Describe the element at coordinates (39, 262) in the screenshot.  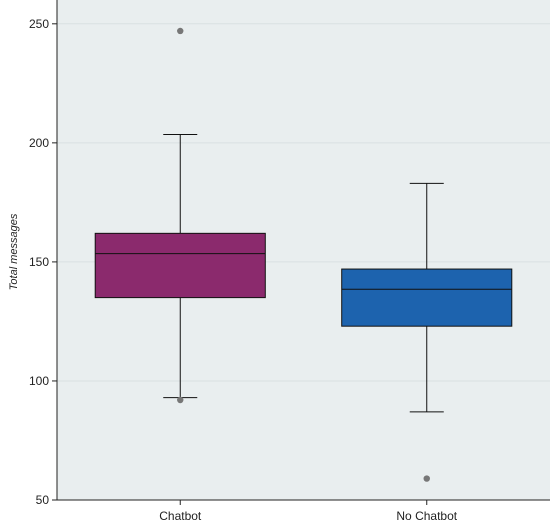
I see `y-tick-label-150: 150` at that location.